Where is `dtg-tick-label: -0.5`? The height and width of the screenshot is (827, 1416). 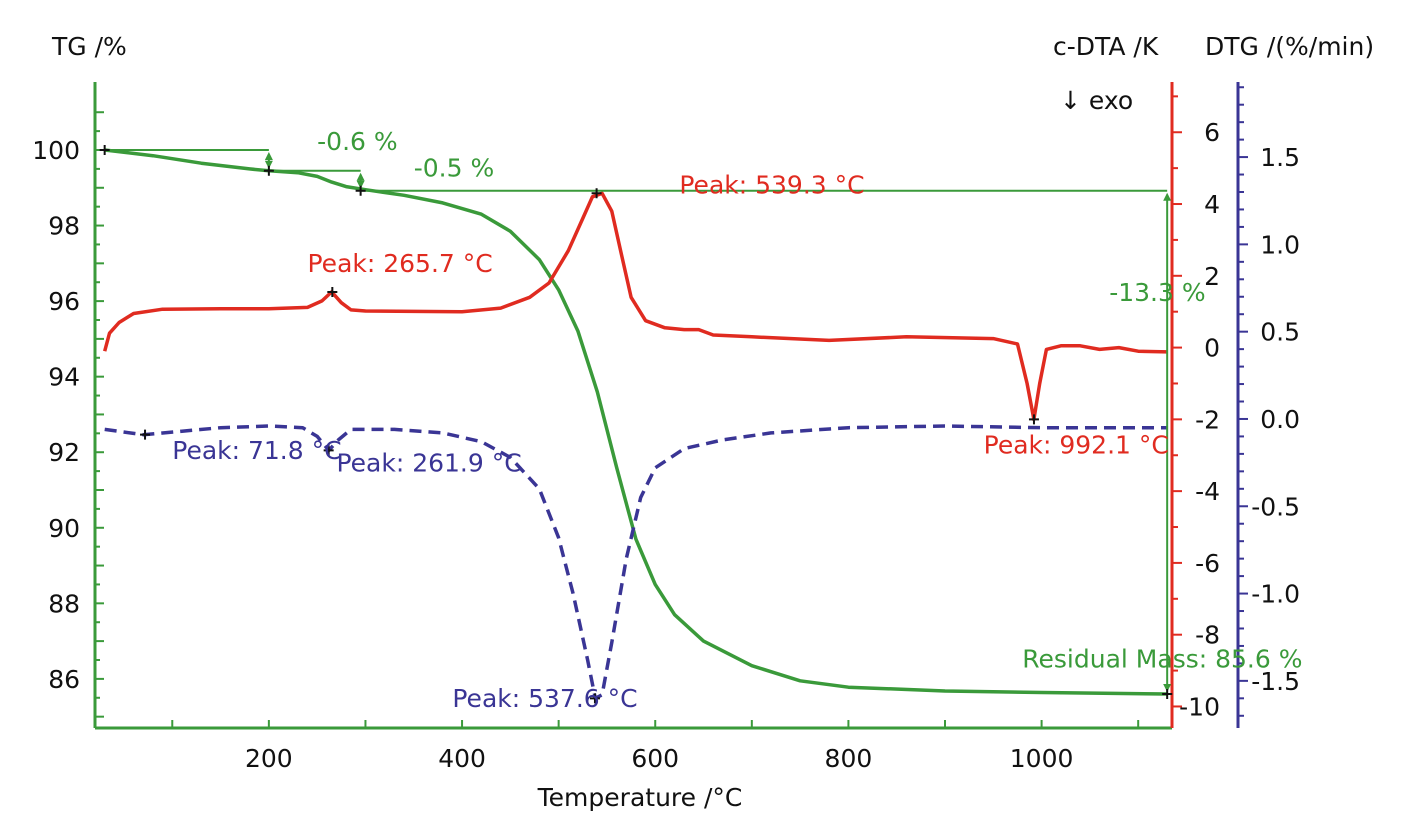 dtg-tick-label: -0.5 is located at coordinates (1275, 506).